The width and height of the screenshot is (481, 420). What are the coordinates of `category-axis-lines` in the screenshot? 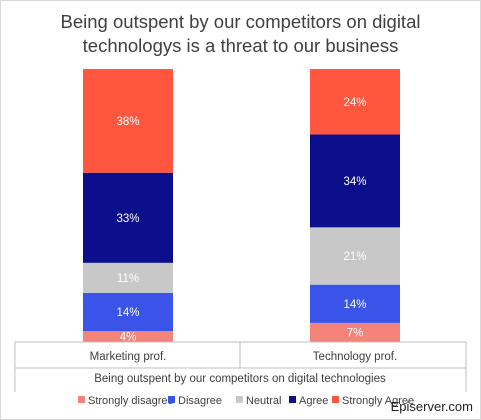 It's located at (240, 366).